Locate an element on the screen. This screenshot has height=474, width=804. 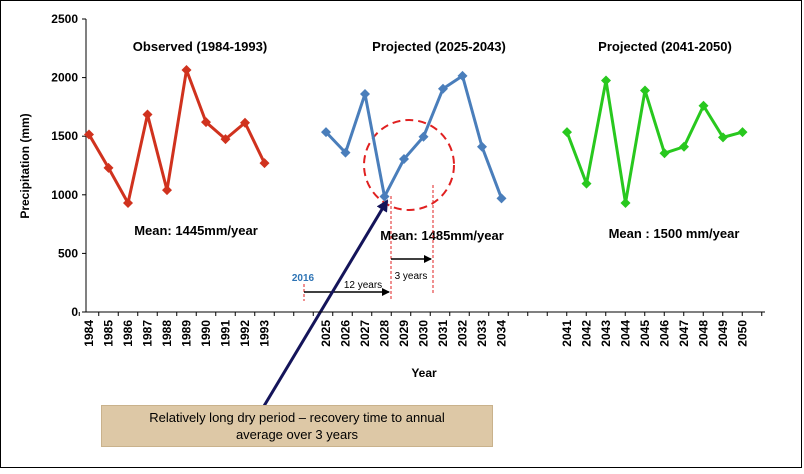
y-tick-label: 2000 is located at coordinates (64, 78).